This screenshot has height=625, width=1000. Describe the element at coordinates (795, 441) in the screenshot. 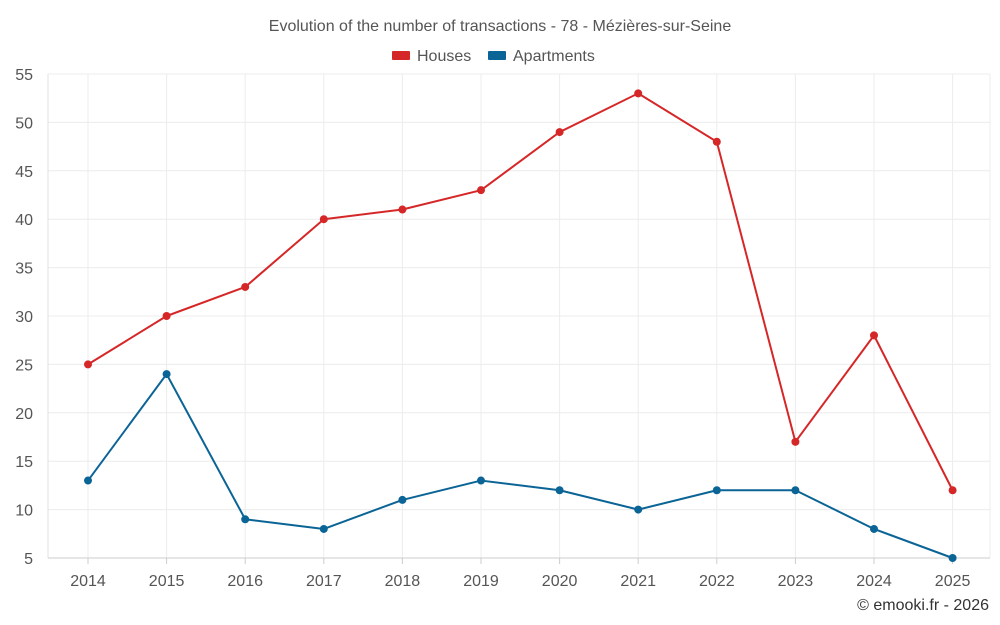

I see `data-point-houses-2023` at that location.